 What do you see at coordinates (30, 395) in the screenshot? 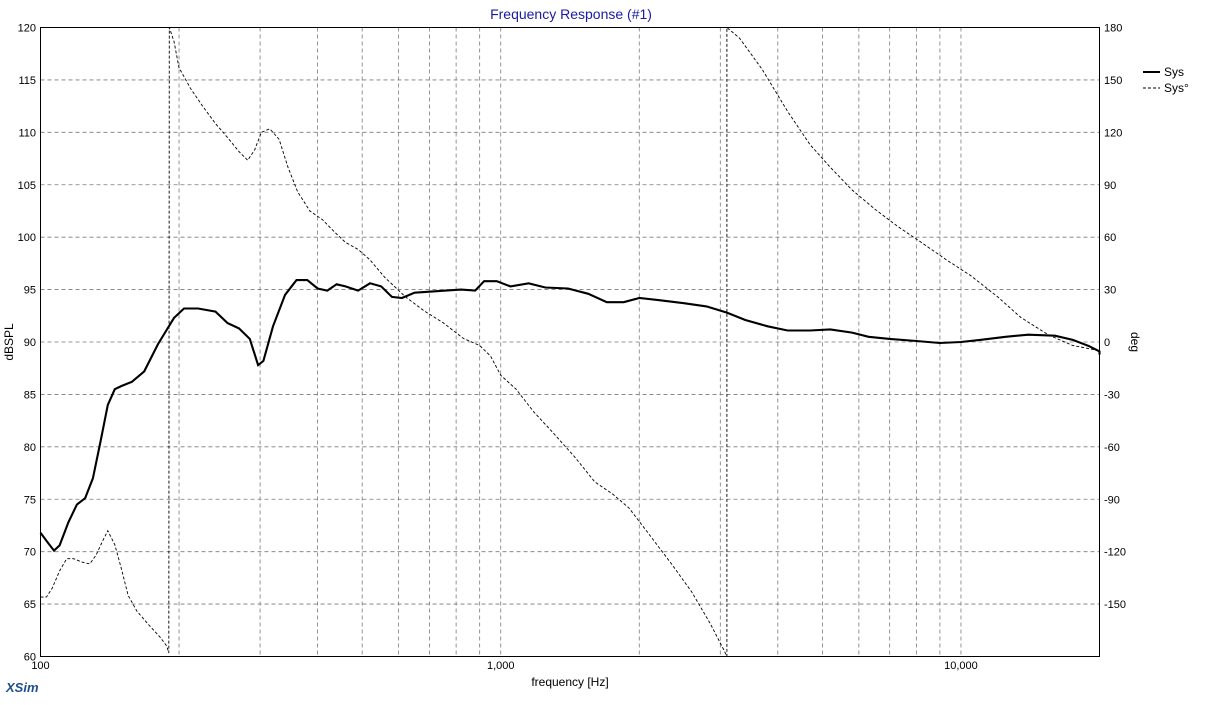
I see `y-left-tick-label: 85` at bounding box center [30, 395].